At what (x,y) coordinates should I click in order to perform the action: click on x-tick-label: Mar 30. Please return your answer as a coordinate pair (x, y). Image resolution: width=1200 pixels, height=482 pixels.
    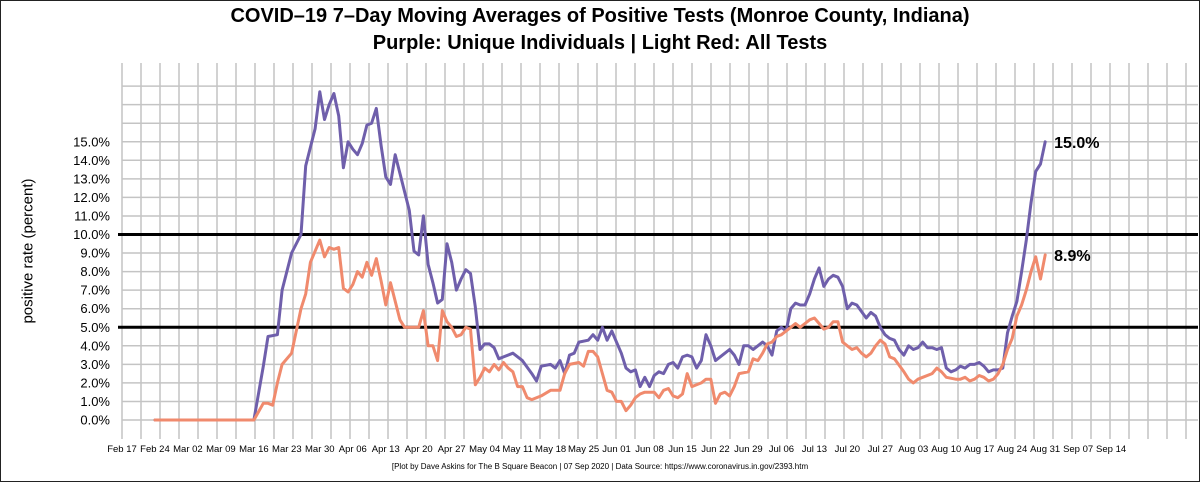
    Looking at the image, I should click on (320, 449).